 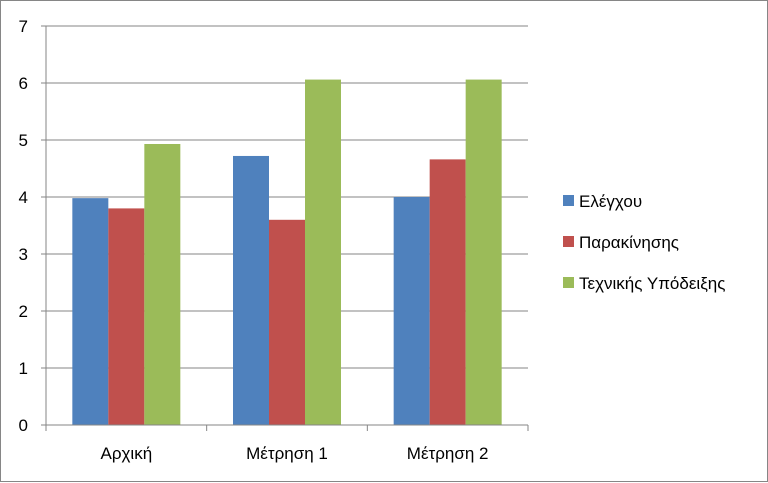 I want to click on x-tick-label: Μέτρηση 1, so click(x=287, y=453).